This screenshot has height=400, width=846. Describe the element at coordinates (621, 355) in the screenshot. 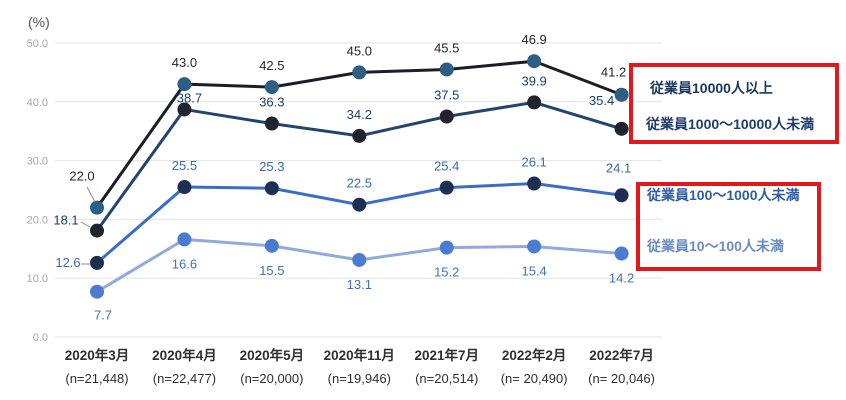

I see `x-axis-label: 2022年7月` at that location.